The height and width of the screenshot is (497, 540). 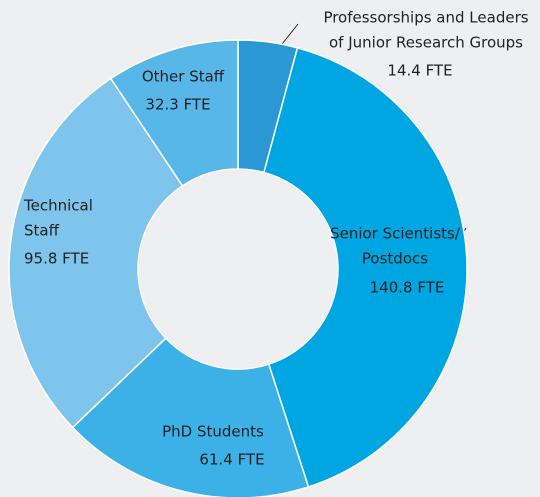 What do you see at coordinates (395, 259) in the screenshot?
I see `segment-label: Postdocs` at bounding box center [395, 259].